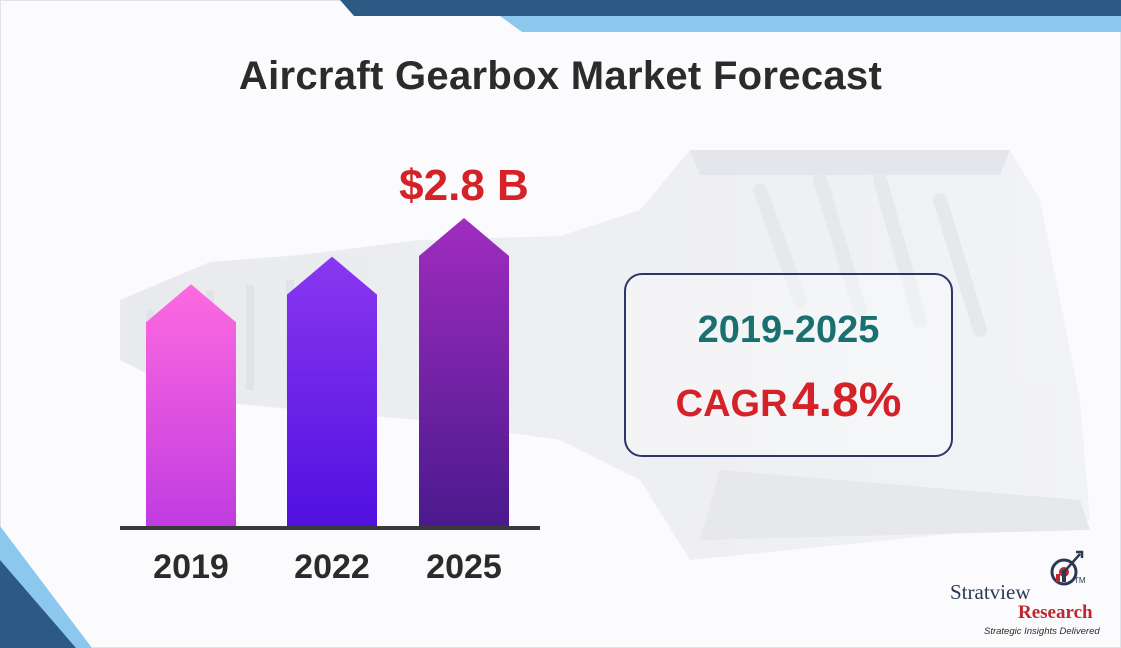 Image resolution: width=1121 pixels, height=648 pixels. What do you see at coordinates (464, 567) in the screenshot?
I see `x-tick-label: 2025` at bounding box center [464, 567].